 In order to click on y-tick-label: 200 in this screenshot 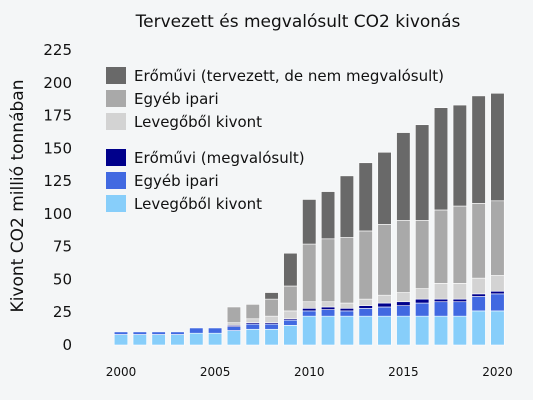, I will do `click(57, 83)`.